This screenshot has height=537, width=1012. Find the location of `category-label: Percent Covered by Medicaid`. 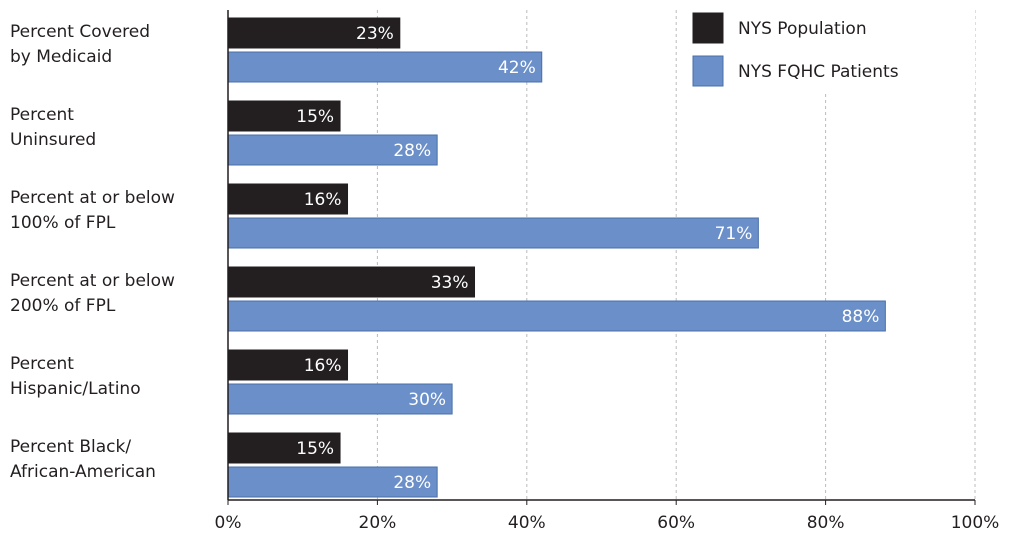

category-label: Percent Covered by Medicaid is located at coordinates (80, 44).